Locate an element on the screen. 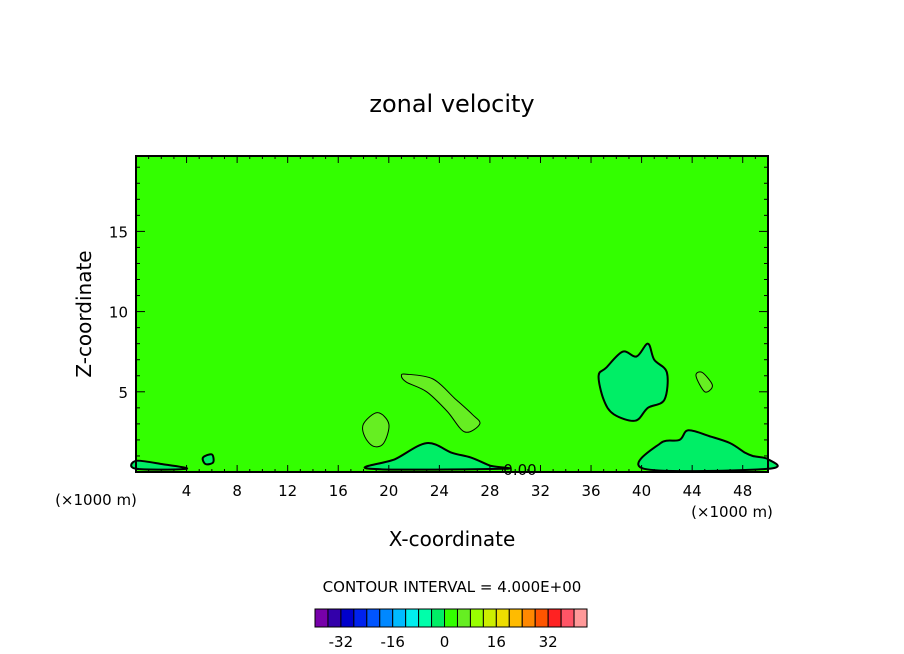  x-tick-label-48: 48 is located at coordinates (742, 491).